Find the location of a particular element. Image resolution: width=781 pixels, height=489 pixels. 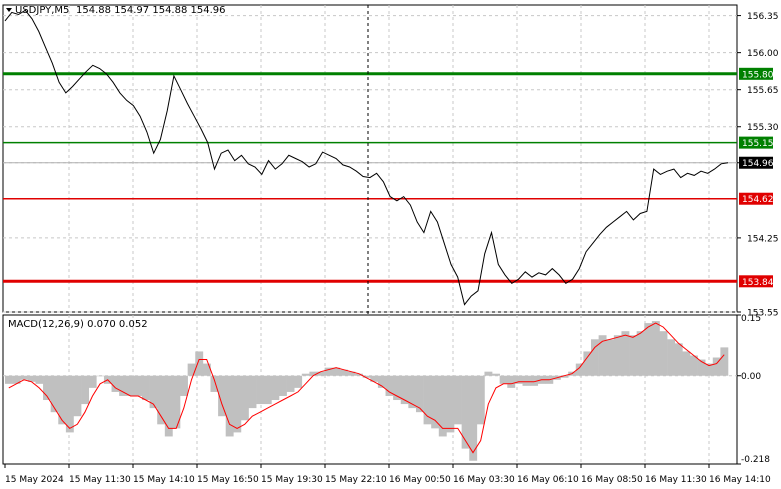

dropdown-triangle-icon is located at coordinates (9, 10).